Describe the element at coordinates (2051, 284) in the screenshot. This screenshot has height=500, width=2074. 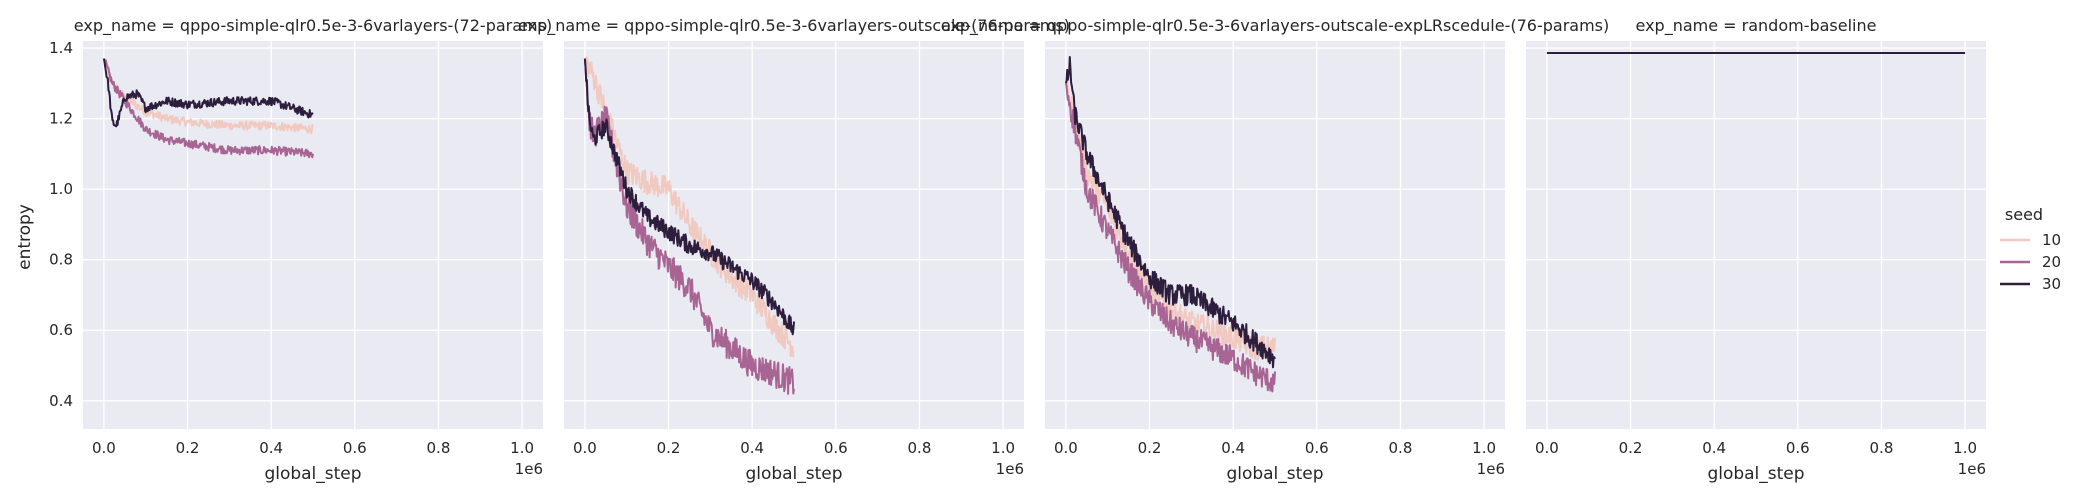
I see `legend-label-30: 30` at that location.